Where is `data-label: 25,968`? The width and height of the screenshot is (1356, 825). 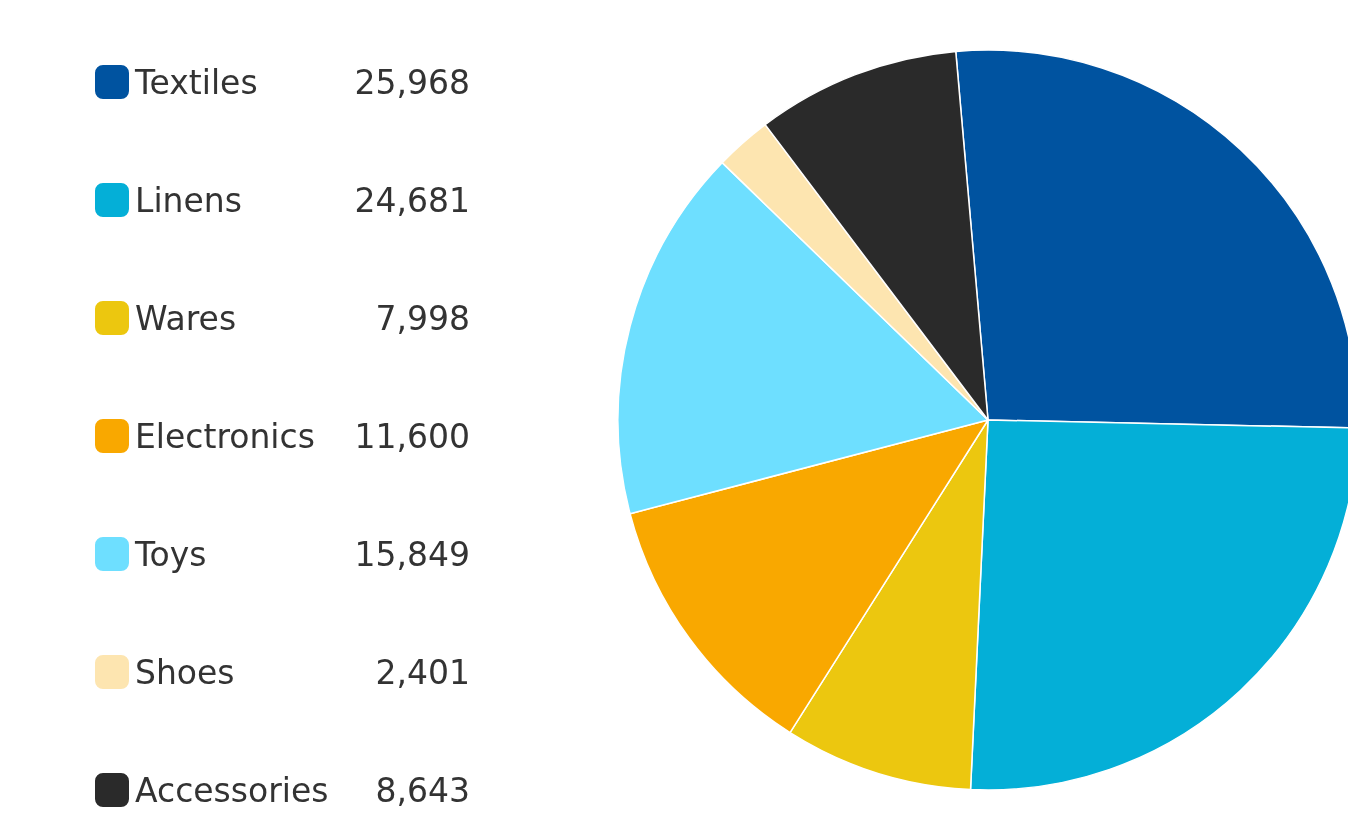
data-label: 25,968 is located at coordinates (412, 82).